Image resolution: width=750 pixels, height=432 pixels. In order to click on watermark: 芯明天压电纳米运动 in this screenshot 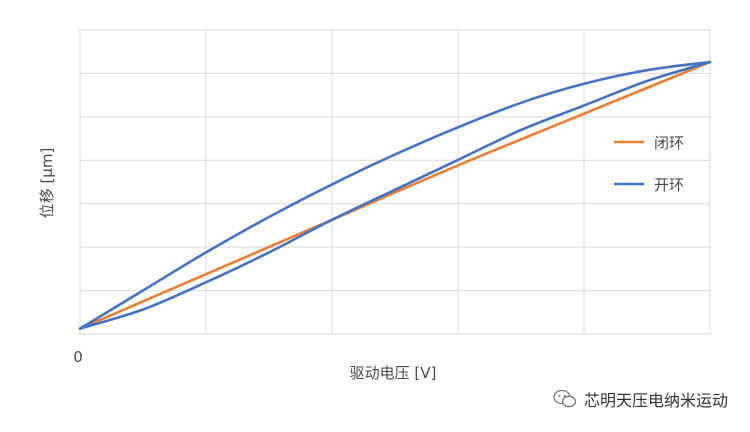, I will do `click(640, 399)`.